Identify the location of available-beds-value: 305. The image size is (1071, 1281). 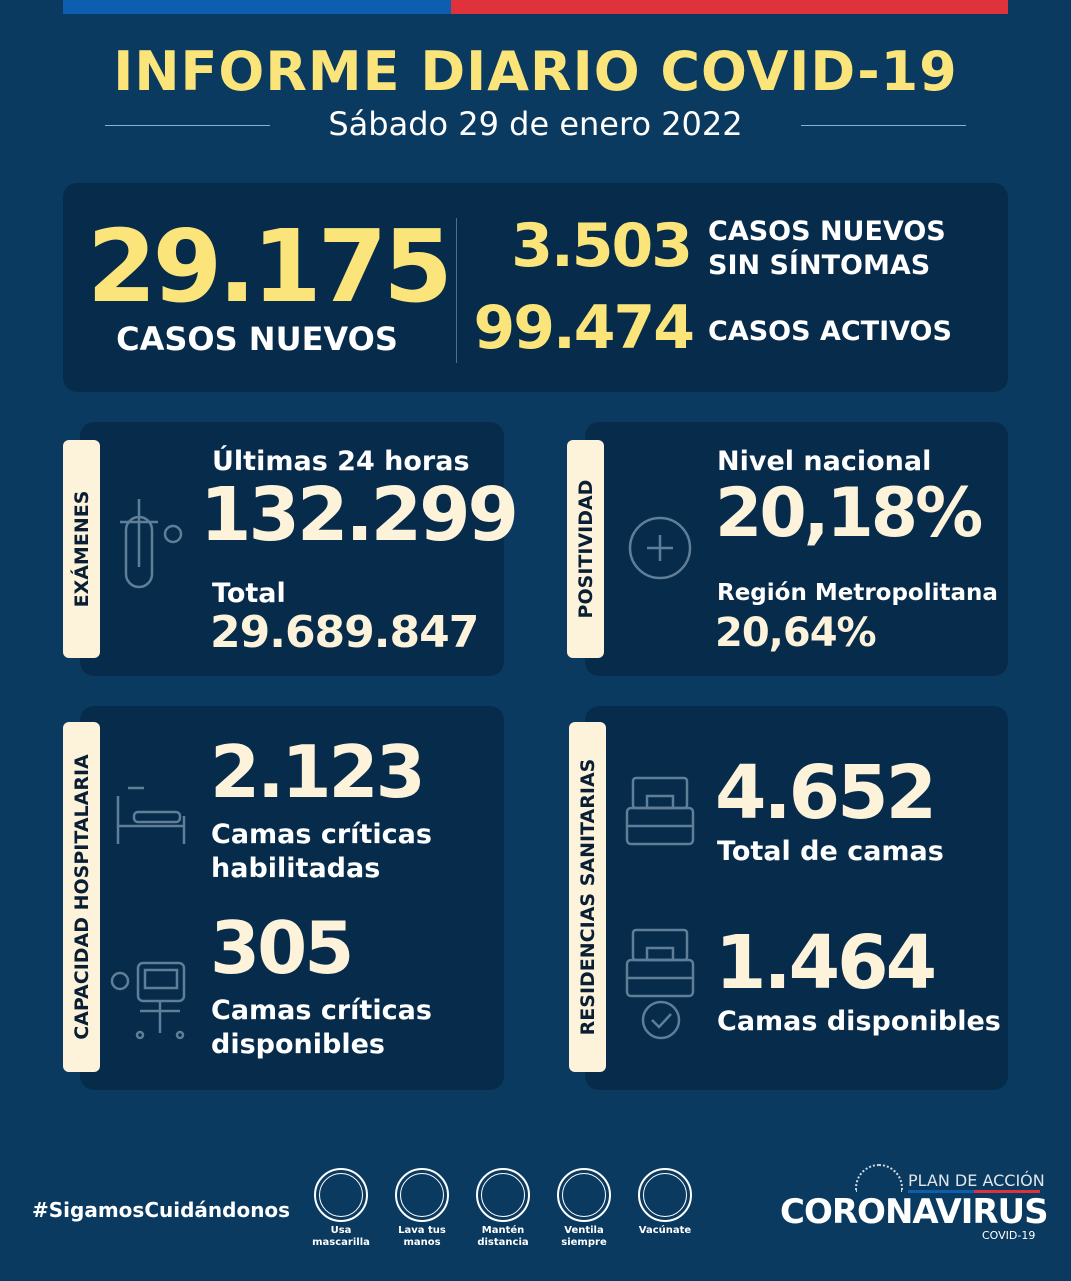
(282, 948).